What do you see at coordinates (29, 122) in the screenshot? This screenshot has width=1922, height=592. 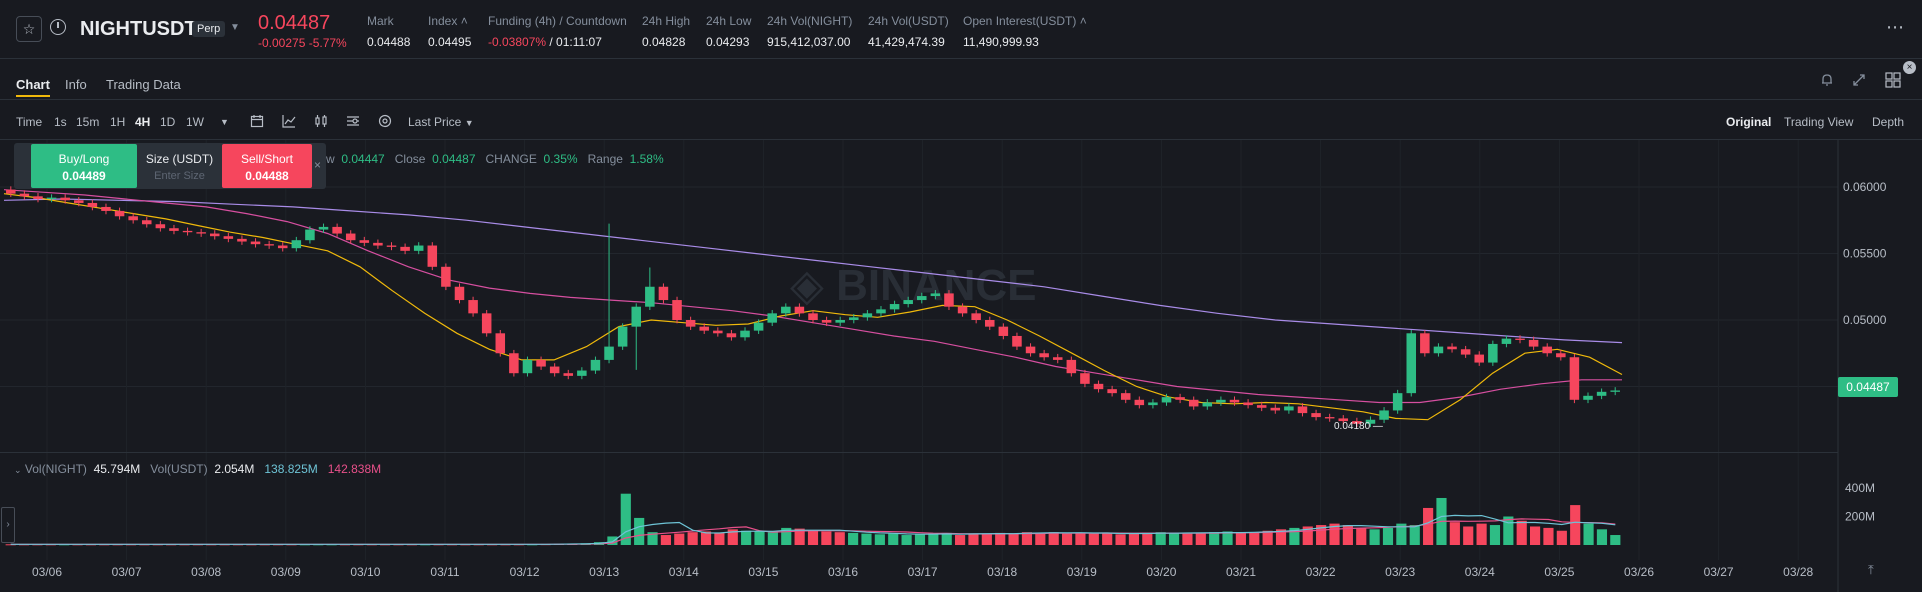 I see `interval-time: Time` at bounding box center [29, 122].